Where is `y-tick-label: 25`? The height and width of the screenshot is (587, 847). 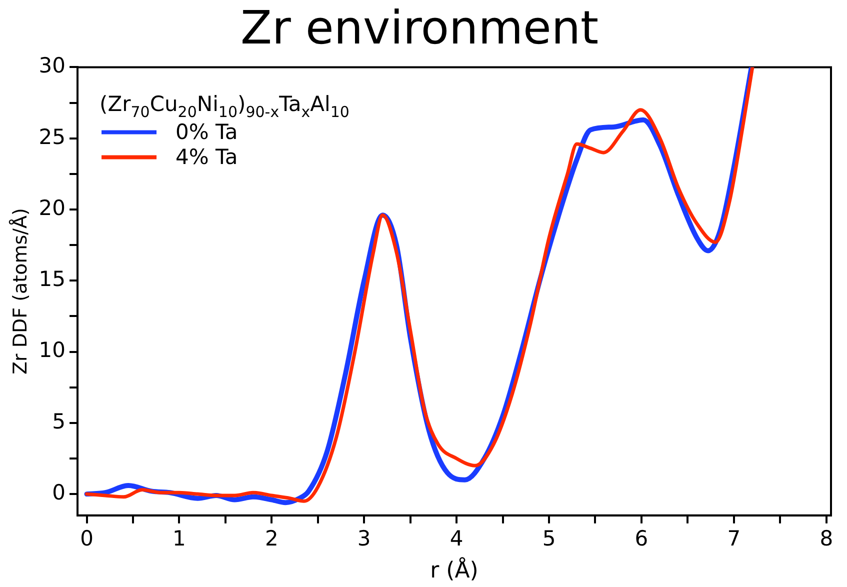 y-tick-label: 25 is located at coordinates (52, 136).